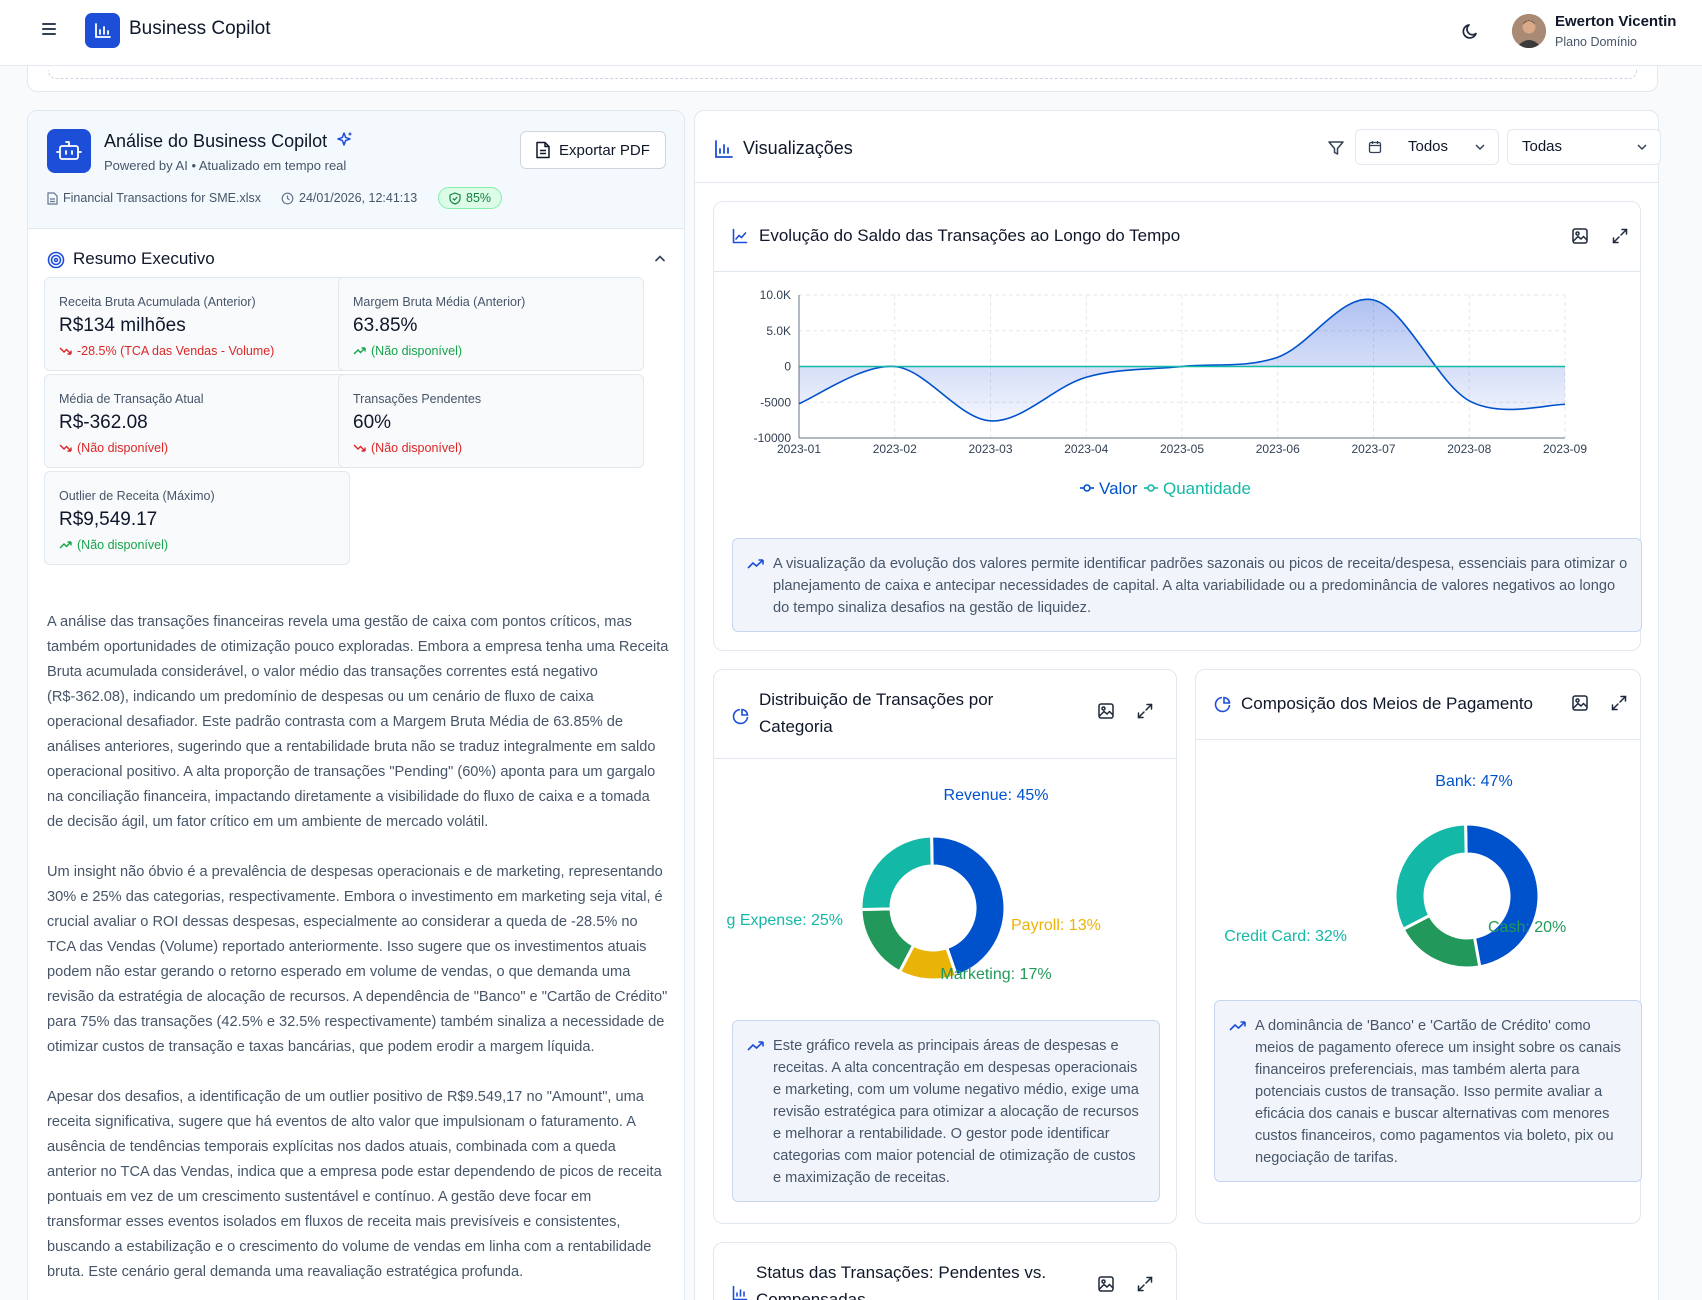 This screenshot has width=1702, height=1300. I want to click on executive-summary-title: Resumo Executivo, so click(144, 258).